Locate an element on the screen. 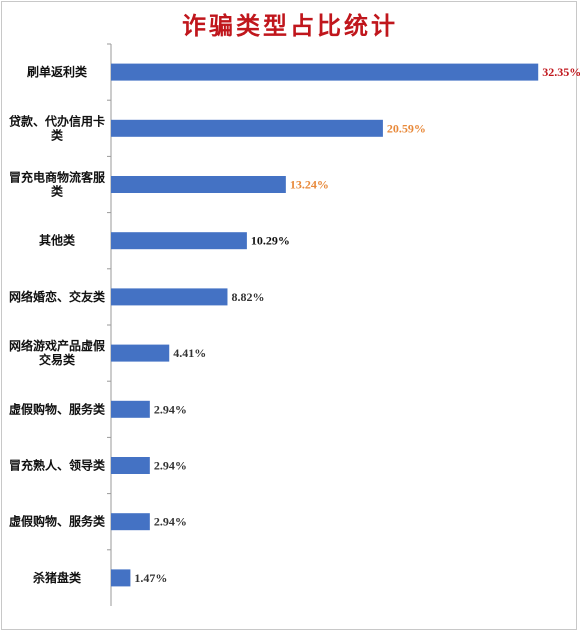 The width and height of the screenshot is (580, 633). data-label: 10.29% is located at coordinates (270, 241).